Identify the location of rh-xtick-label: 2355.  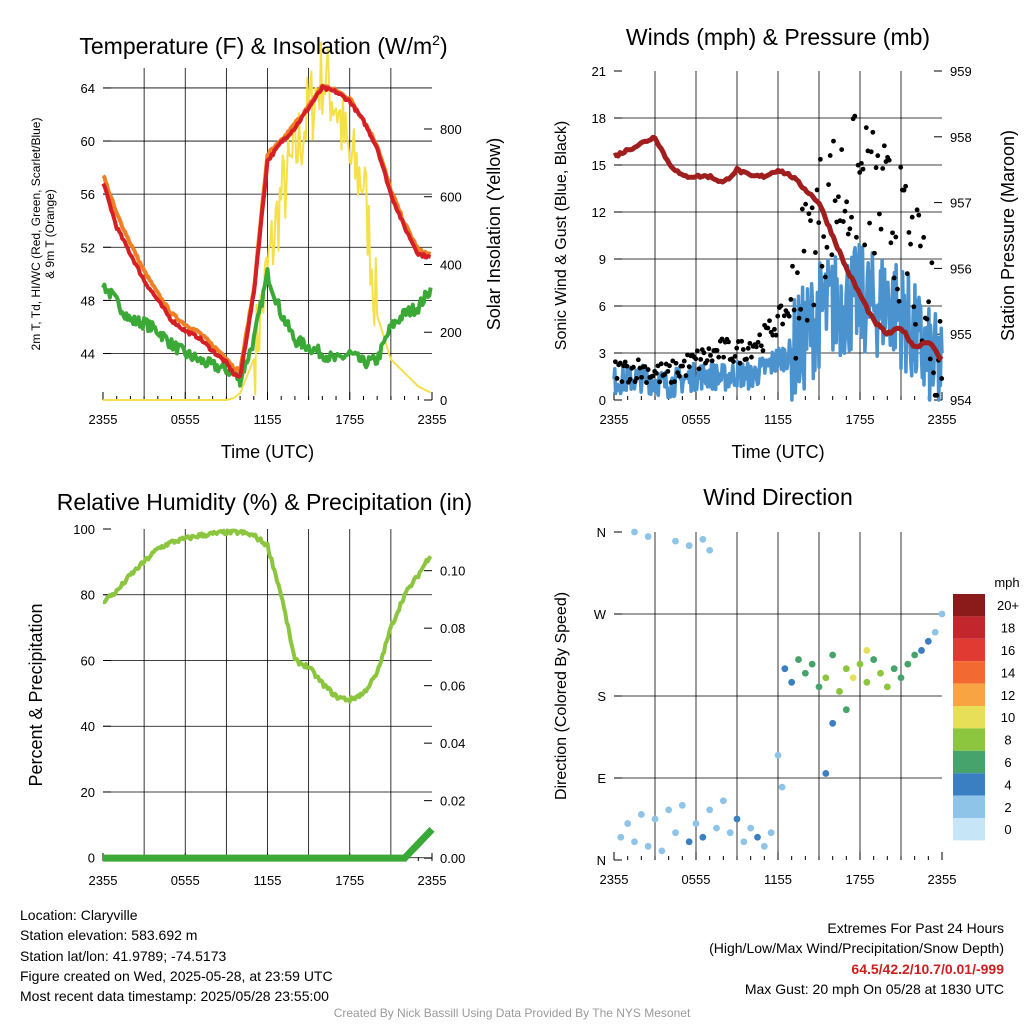
(103, 880).